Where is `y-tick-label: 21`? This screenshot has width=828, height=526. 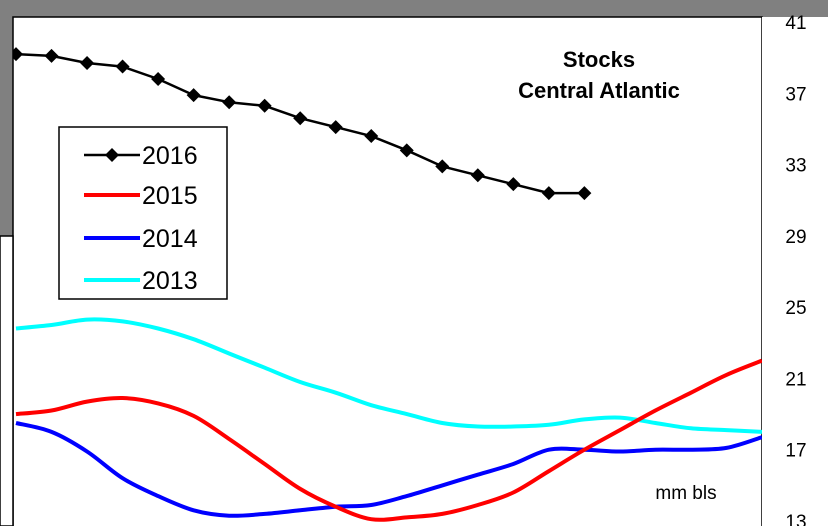 y-tick-label: 21 is located at coordinates (795, 379).